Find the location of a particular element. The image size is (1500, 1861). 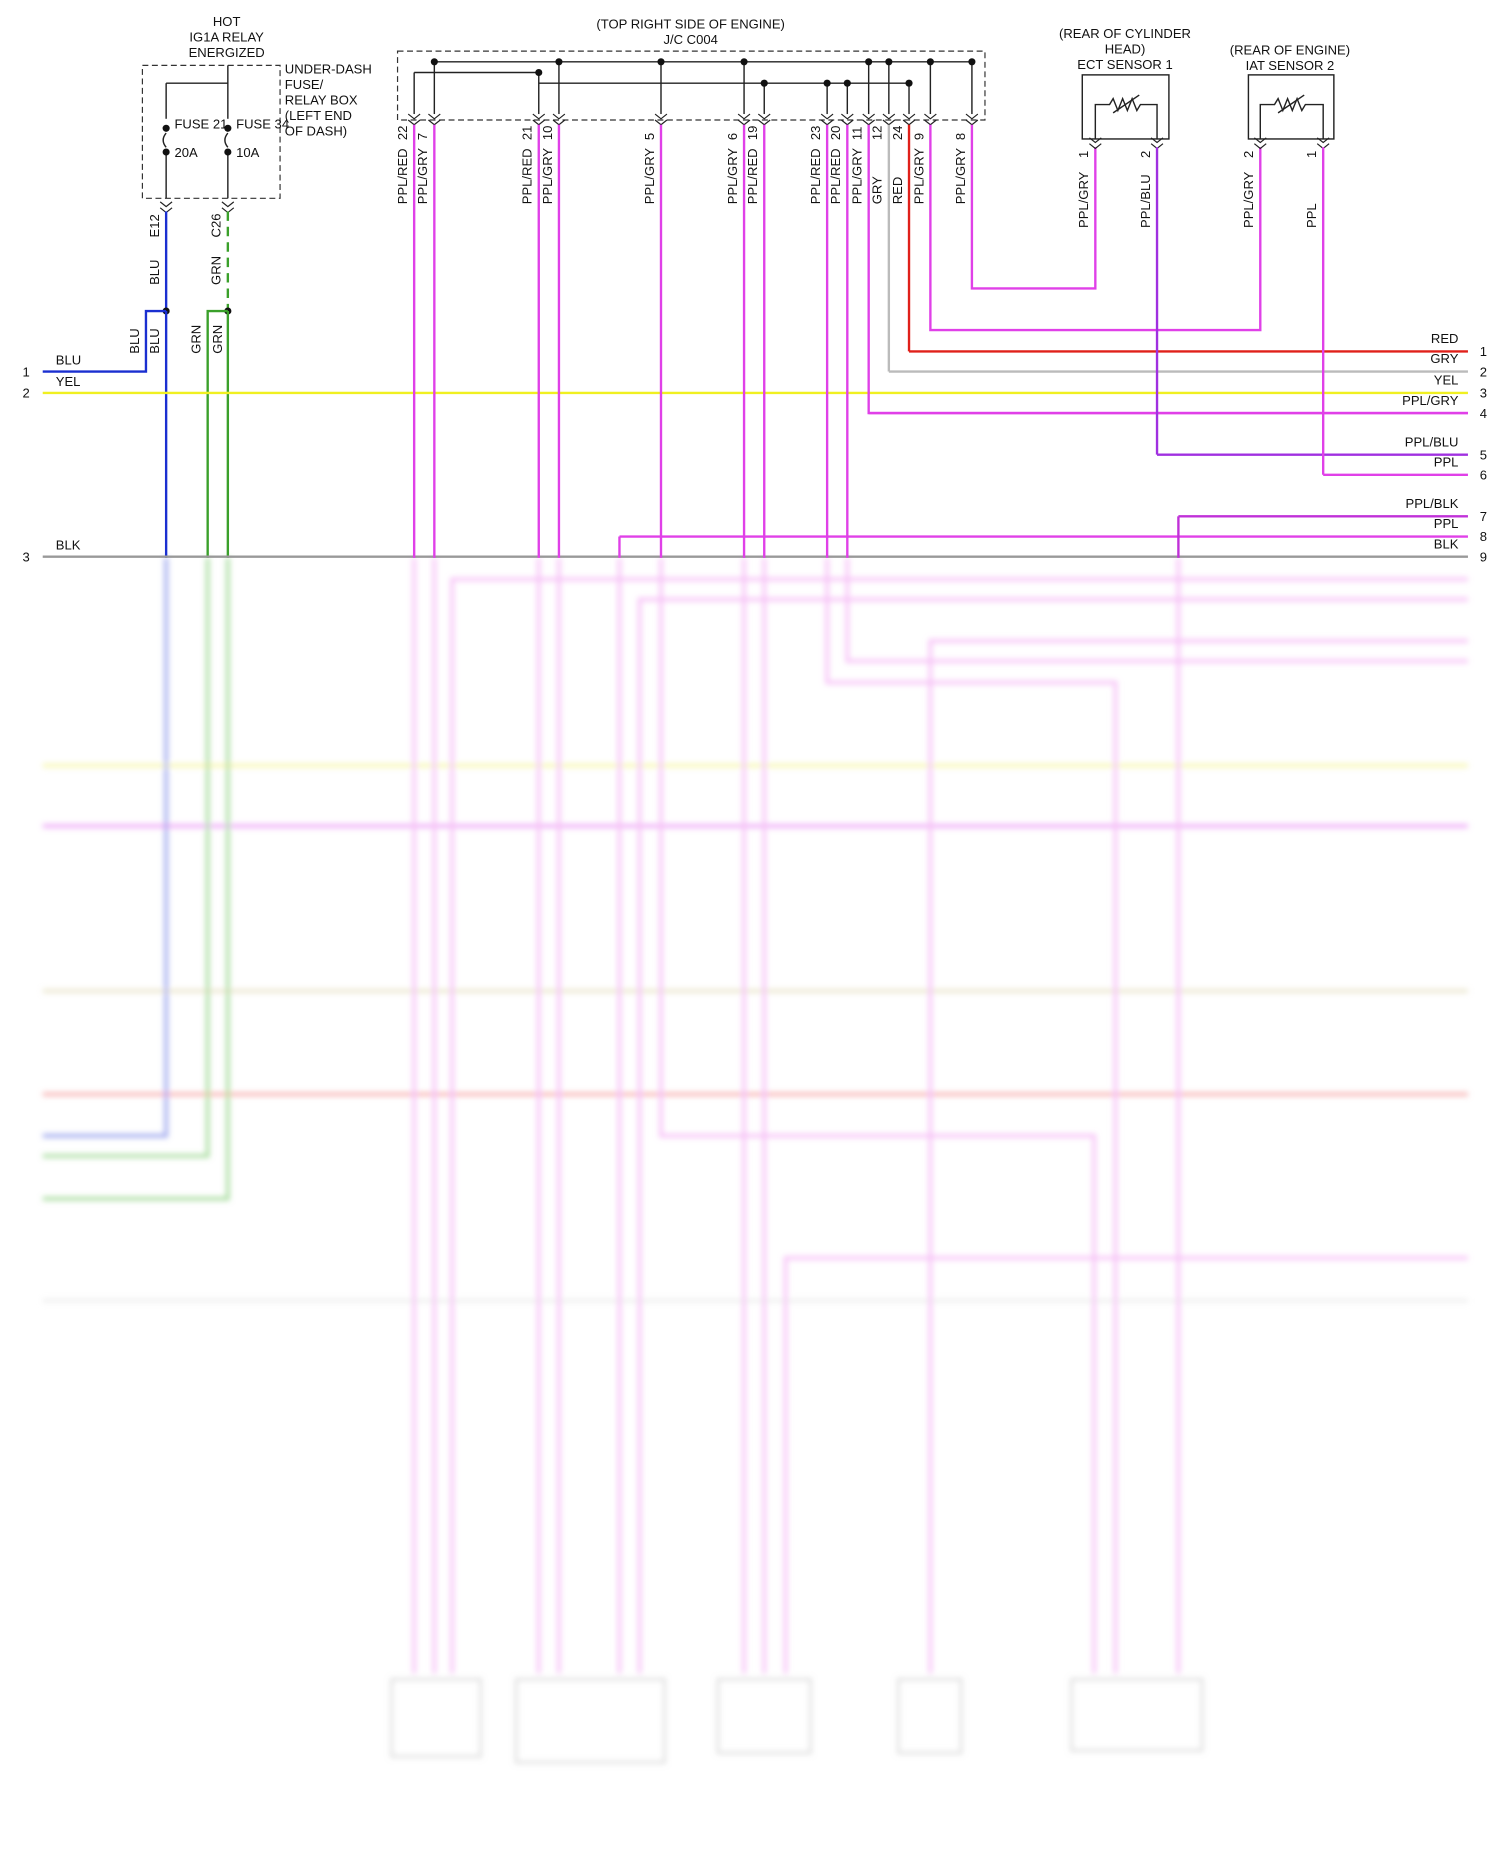

pin-number: 20 is located at coordinates (835, 133).